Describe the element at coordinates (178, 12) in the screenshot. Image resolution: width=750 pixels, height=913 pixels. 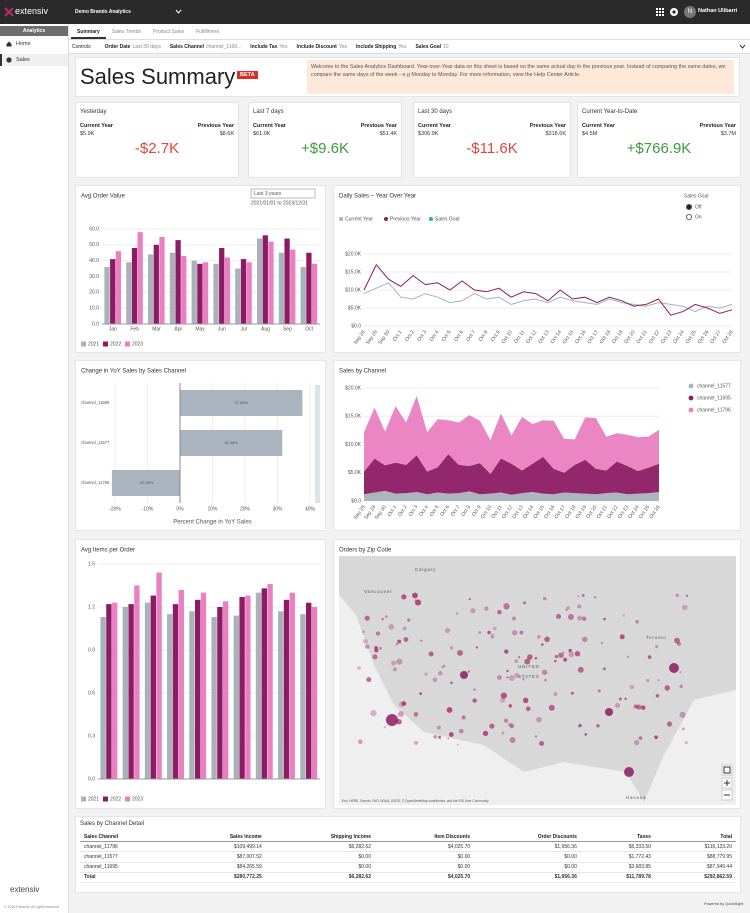
I see `workspace-chevron` at that location.